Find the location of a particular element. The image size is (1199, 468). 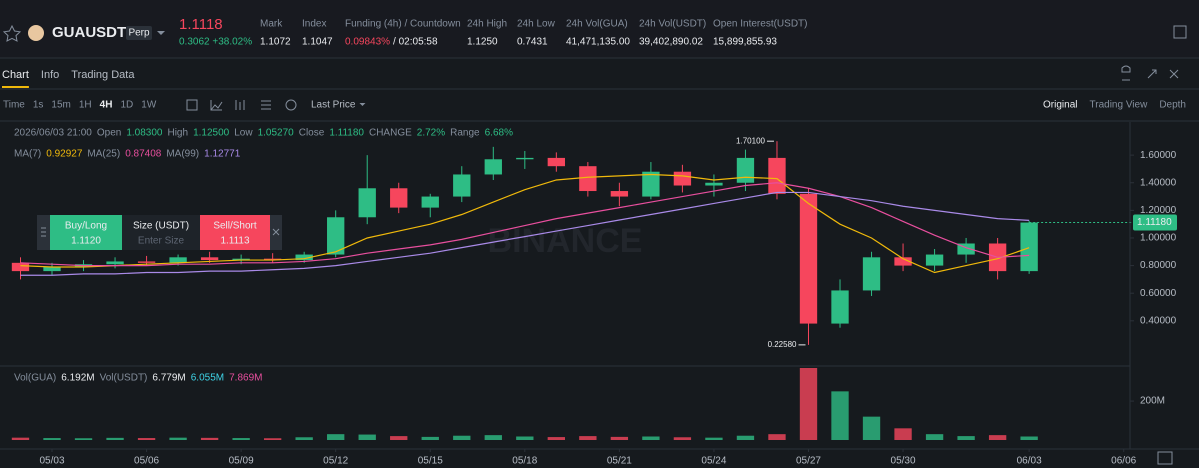

x-tick-label: 05/21 is located at coordinates (619, 461).